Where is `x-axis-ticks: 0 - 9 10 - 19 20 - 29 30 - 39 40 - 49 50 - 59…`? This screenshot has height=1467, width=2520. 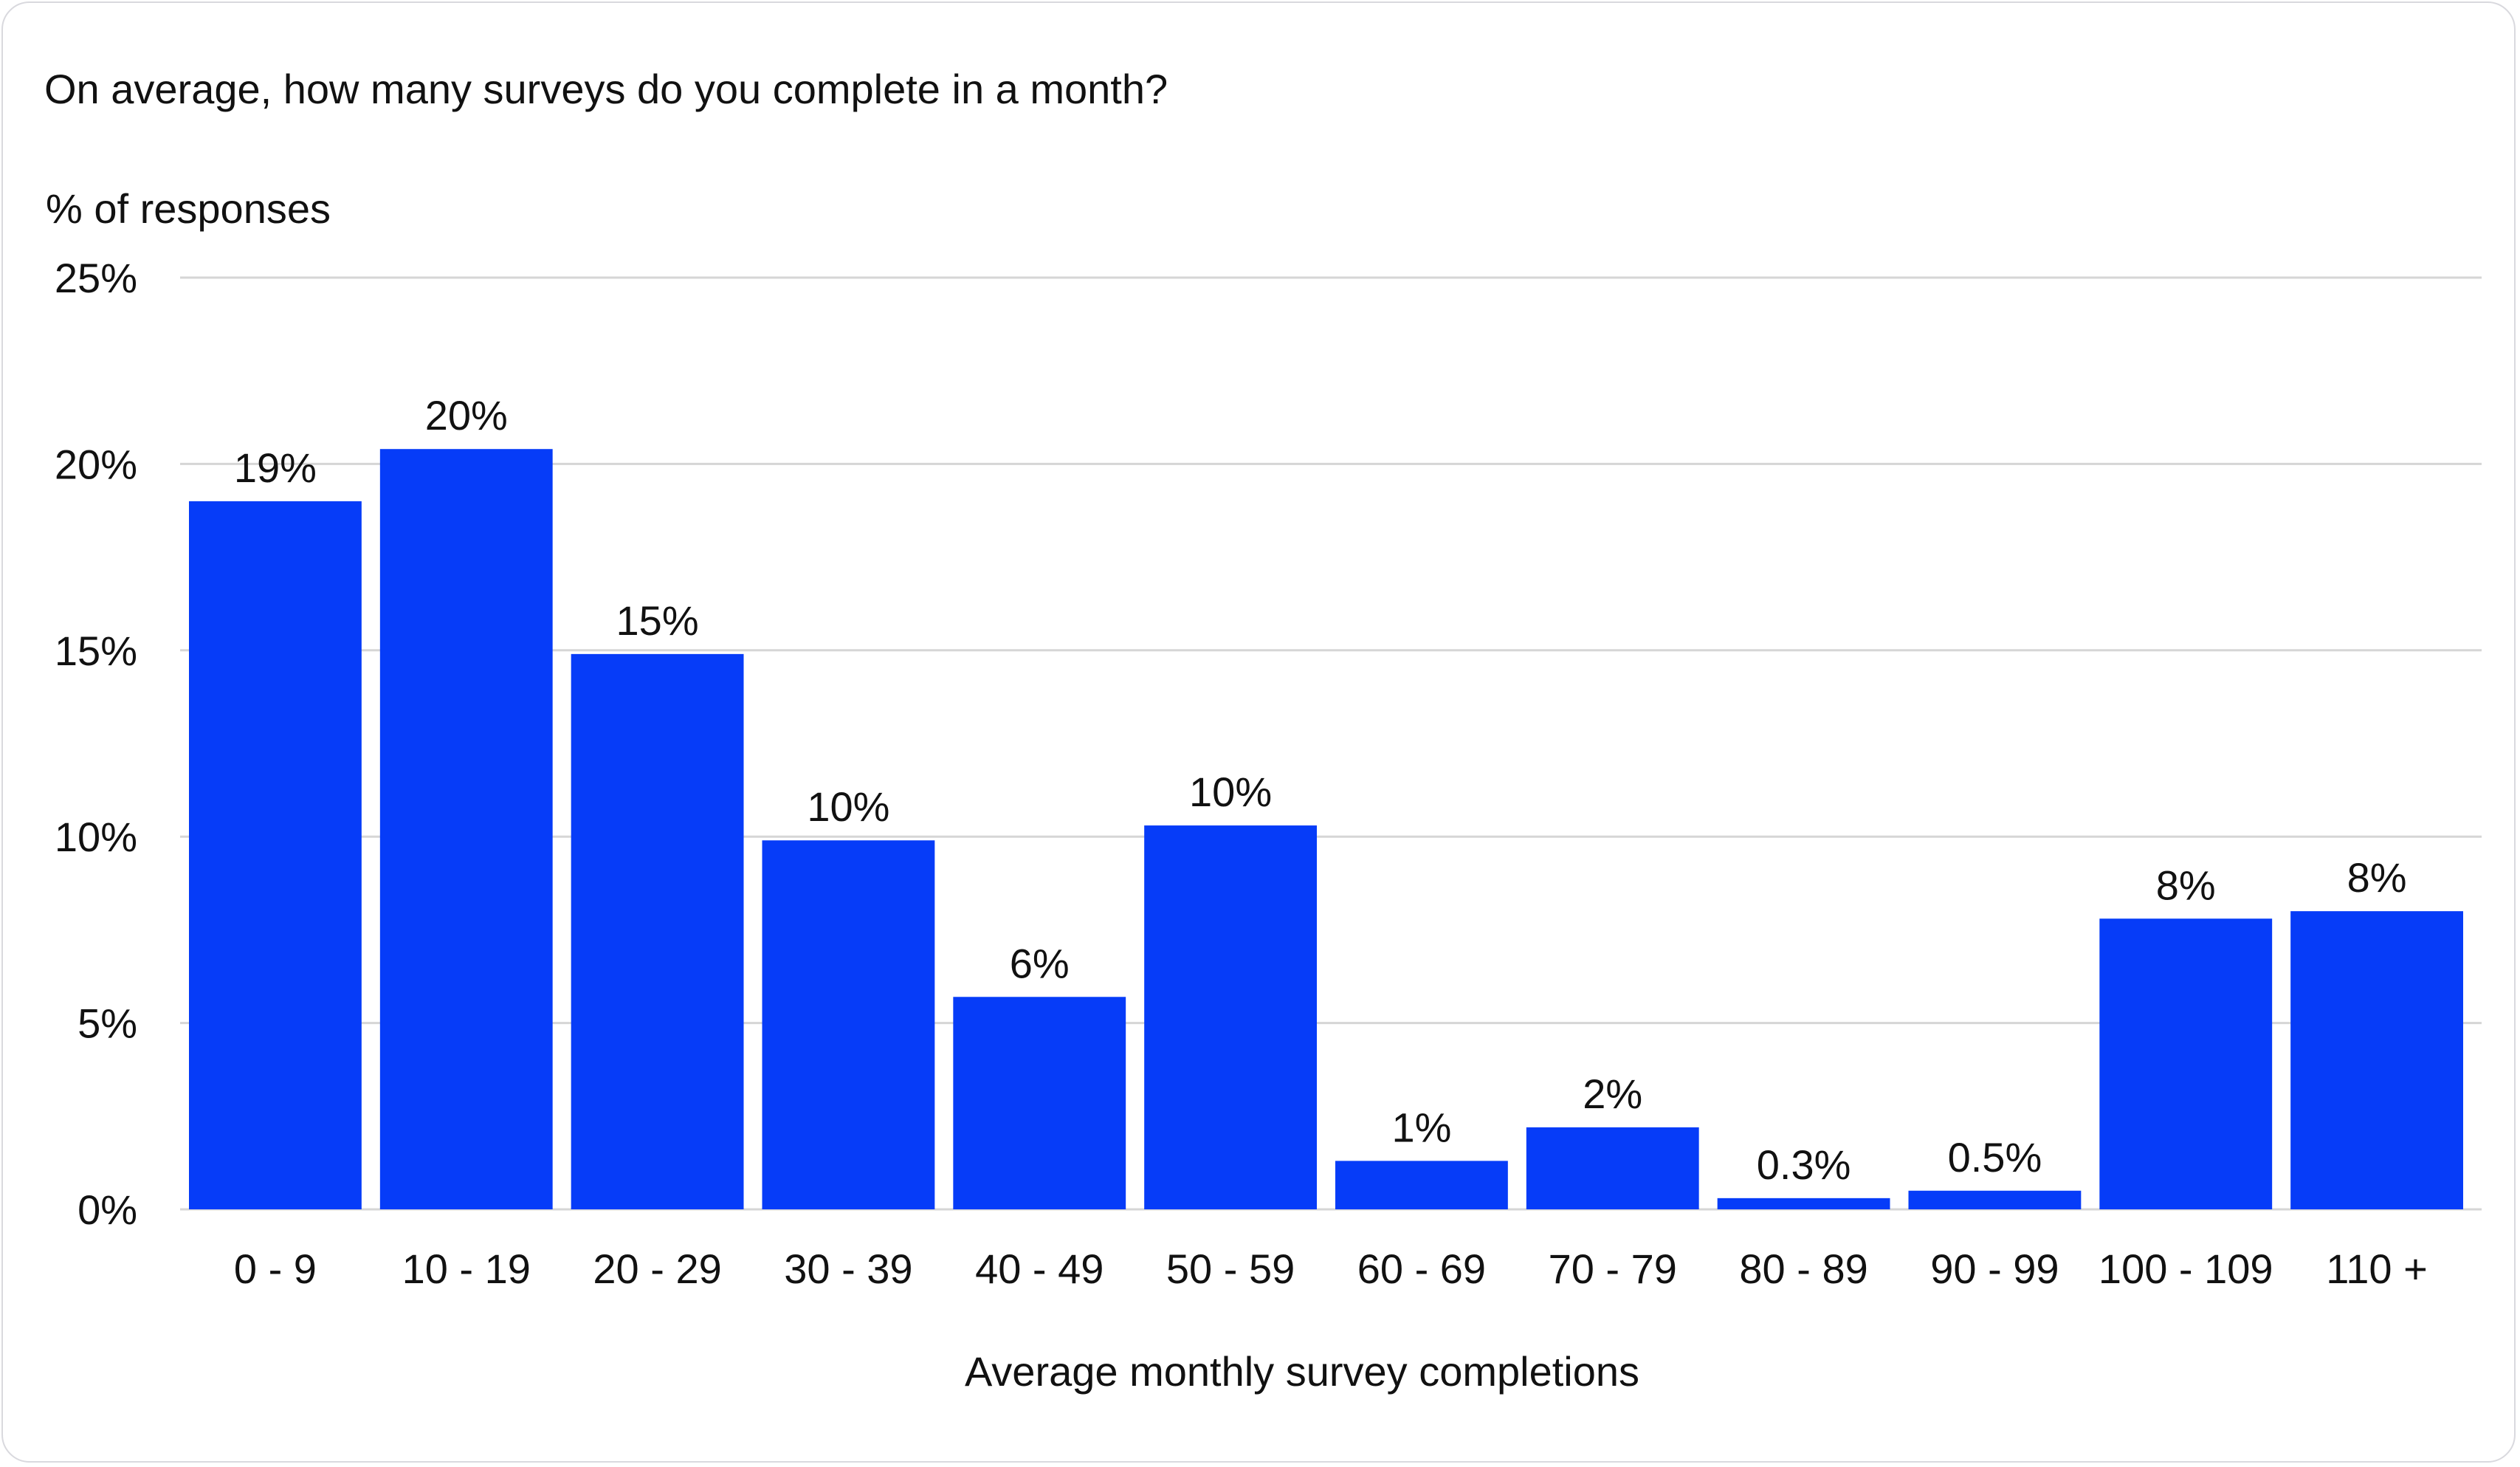 x-axis-ticks: 0 - 9 10 - 19 20 - 29 30 - 39 40 - 49 50 - 59… is located at coordinates (1331, 1269).